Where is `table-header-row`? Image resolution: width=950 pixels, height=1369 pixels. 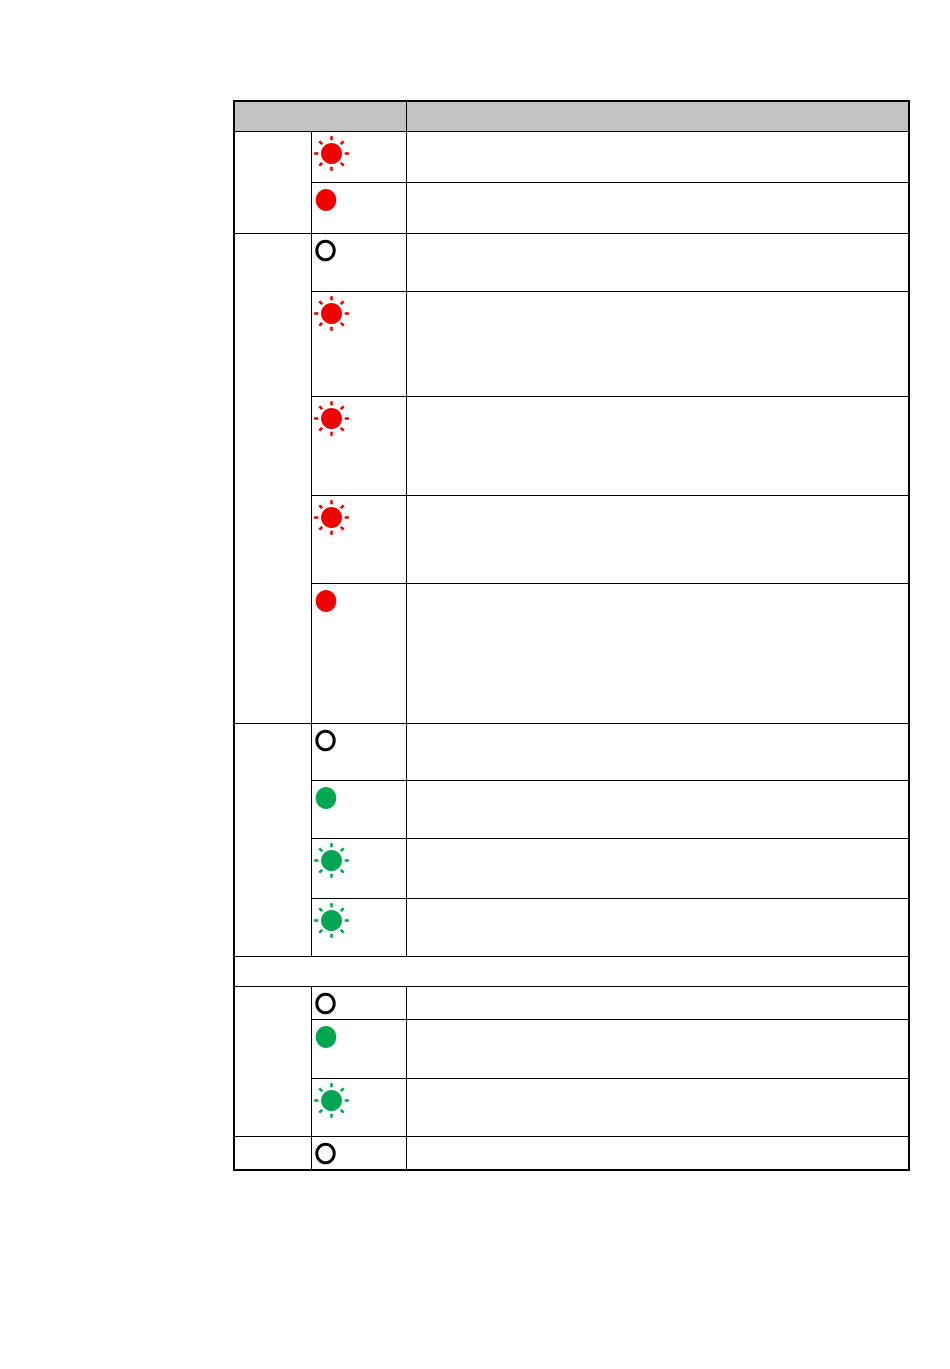 table-header-row is located at coordinates (571, 116).